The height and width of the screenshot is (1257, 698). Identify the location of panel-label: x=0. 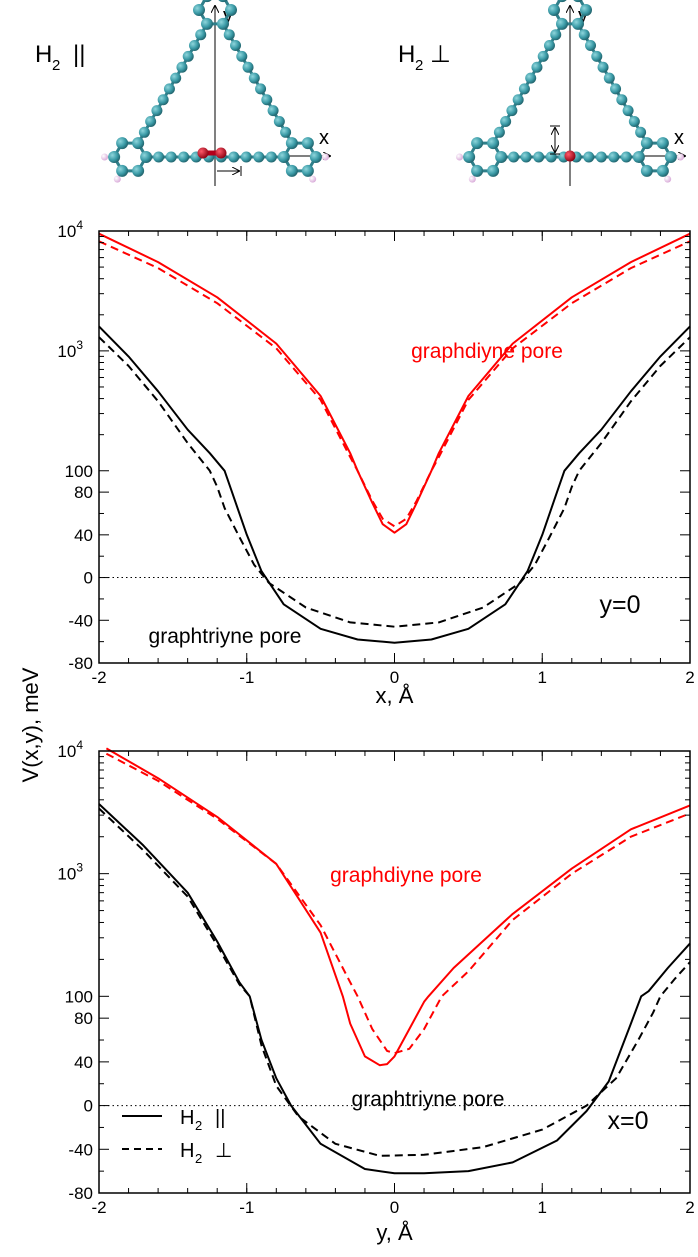
(627, 1121).